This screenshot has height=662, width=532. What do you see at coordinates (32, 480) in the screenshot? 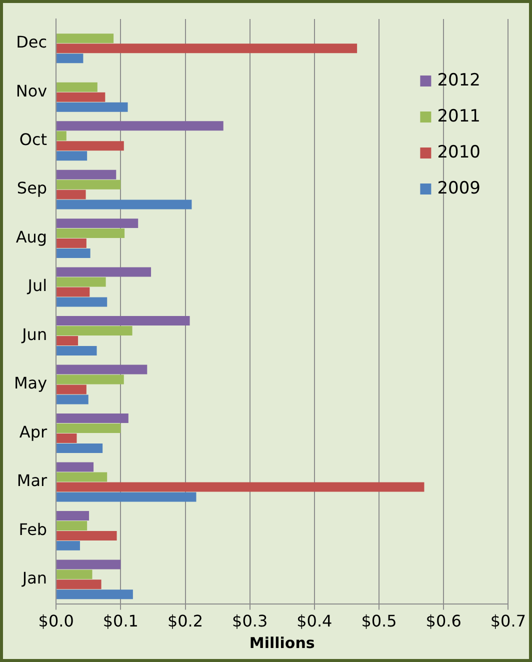
I see `y-tick-label: Mar` at bounding box center [32, 480].